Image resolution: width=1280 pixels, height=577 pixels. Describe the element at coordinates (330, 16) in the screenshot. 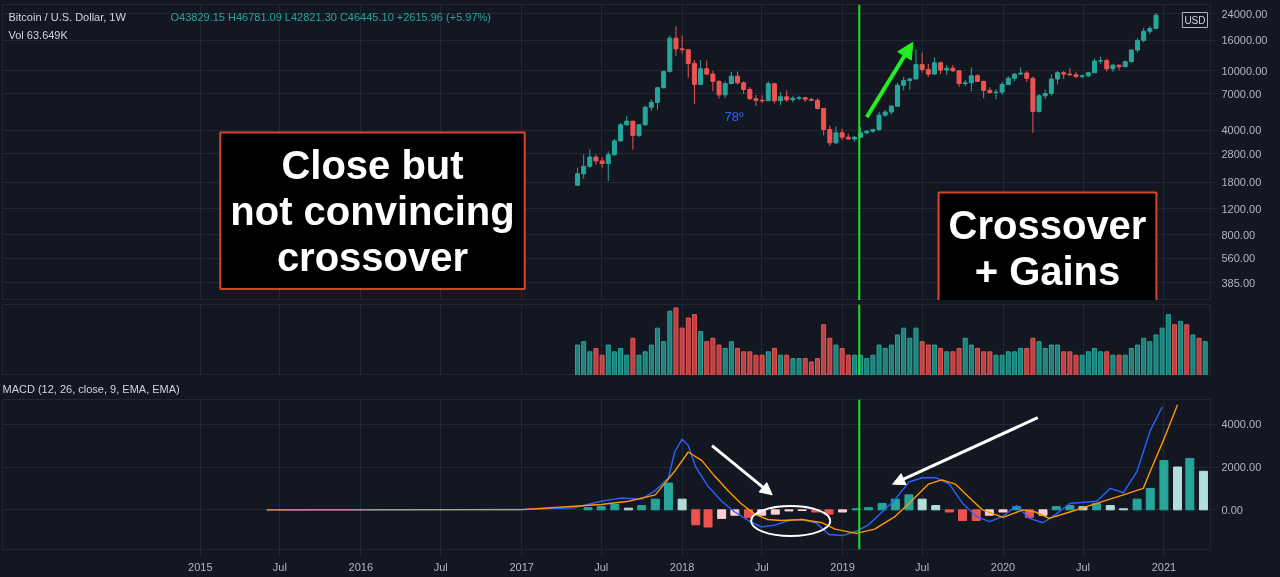

I see `annotation: O43829.15 H46781.09 L42821.30 C46445.10 +2615.96 (+5.97%)` at that location.